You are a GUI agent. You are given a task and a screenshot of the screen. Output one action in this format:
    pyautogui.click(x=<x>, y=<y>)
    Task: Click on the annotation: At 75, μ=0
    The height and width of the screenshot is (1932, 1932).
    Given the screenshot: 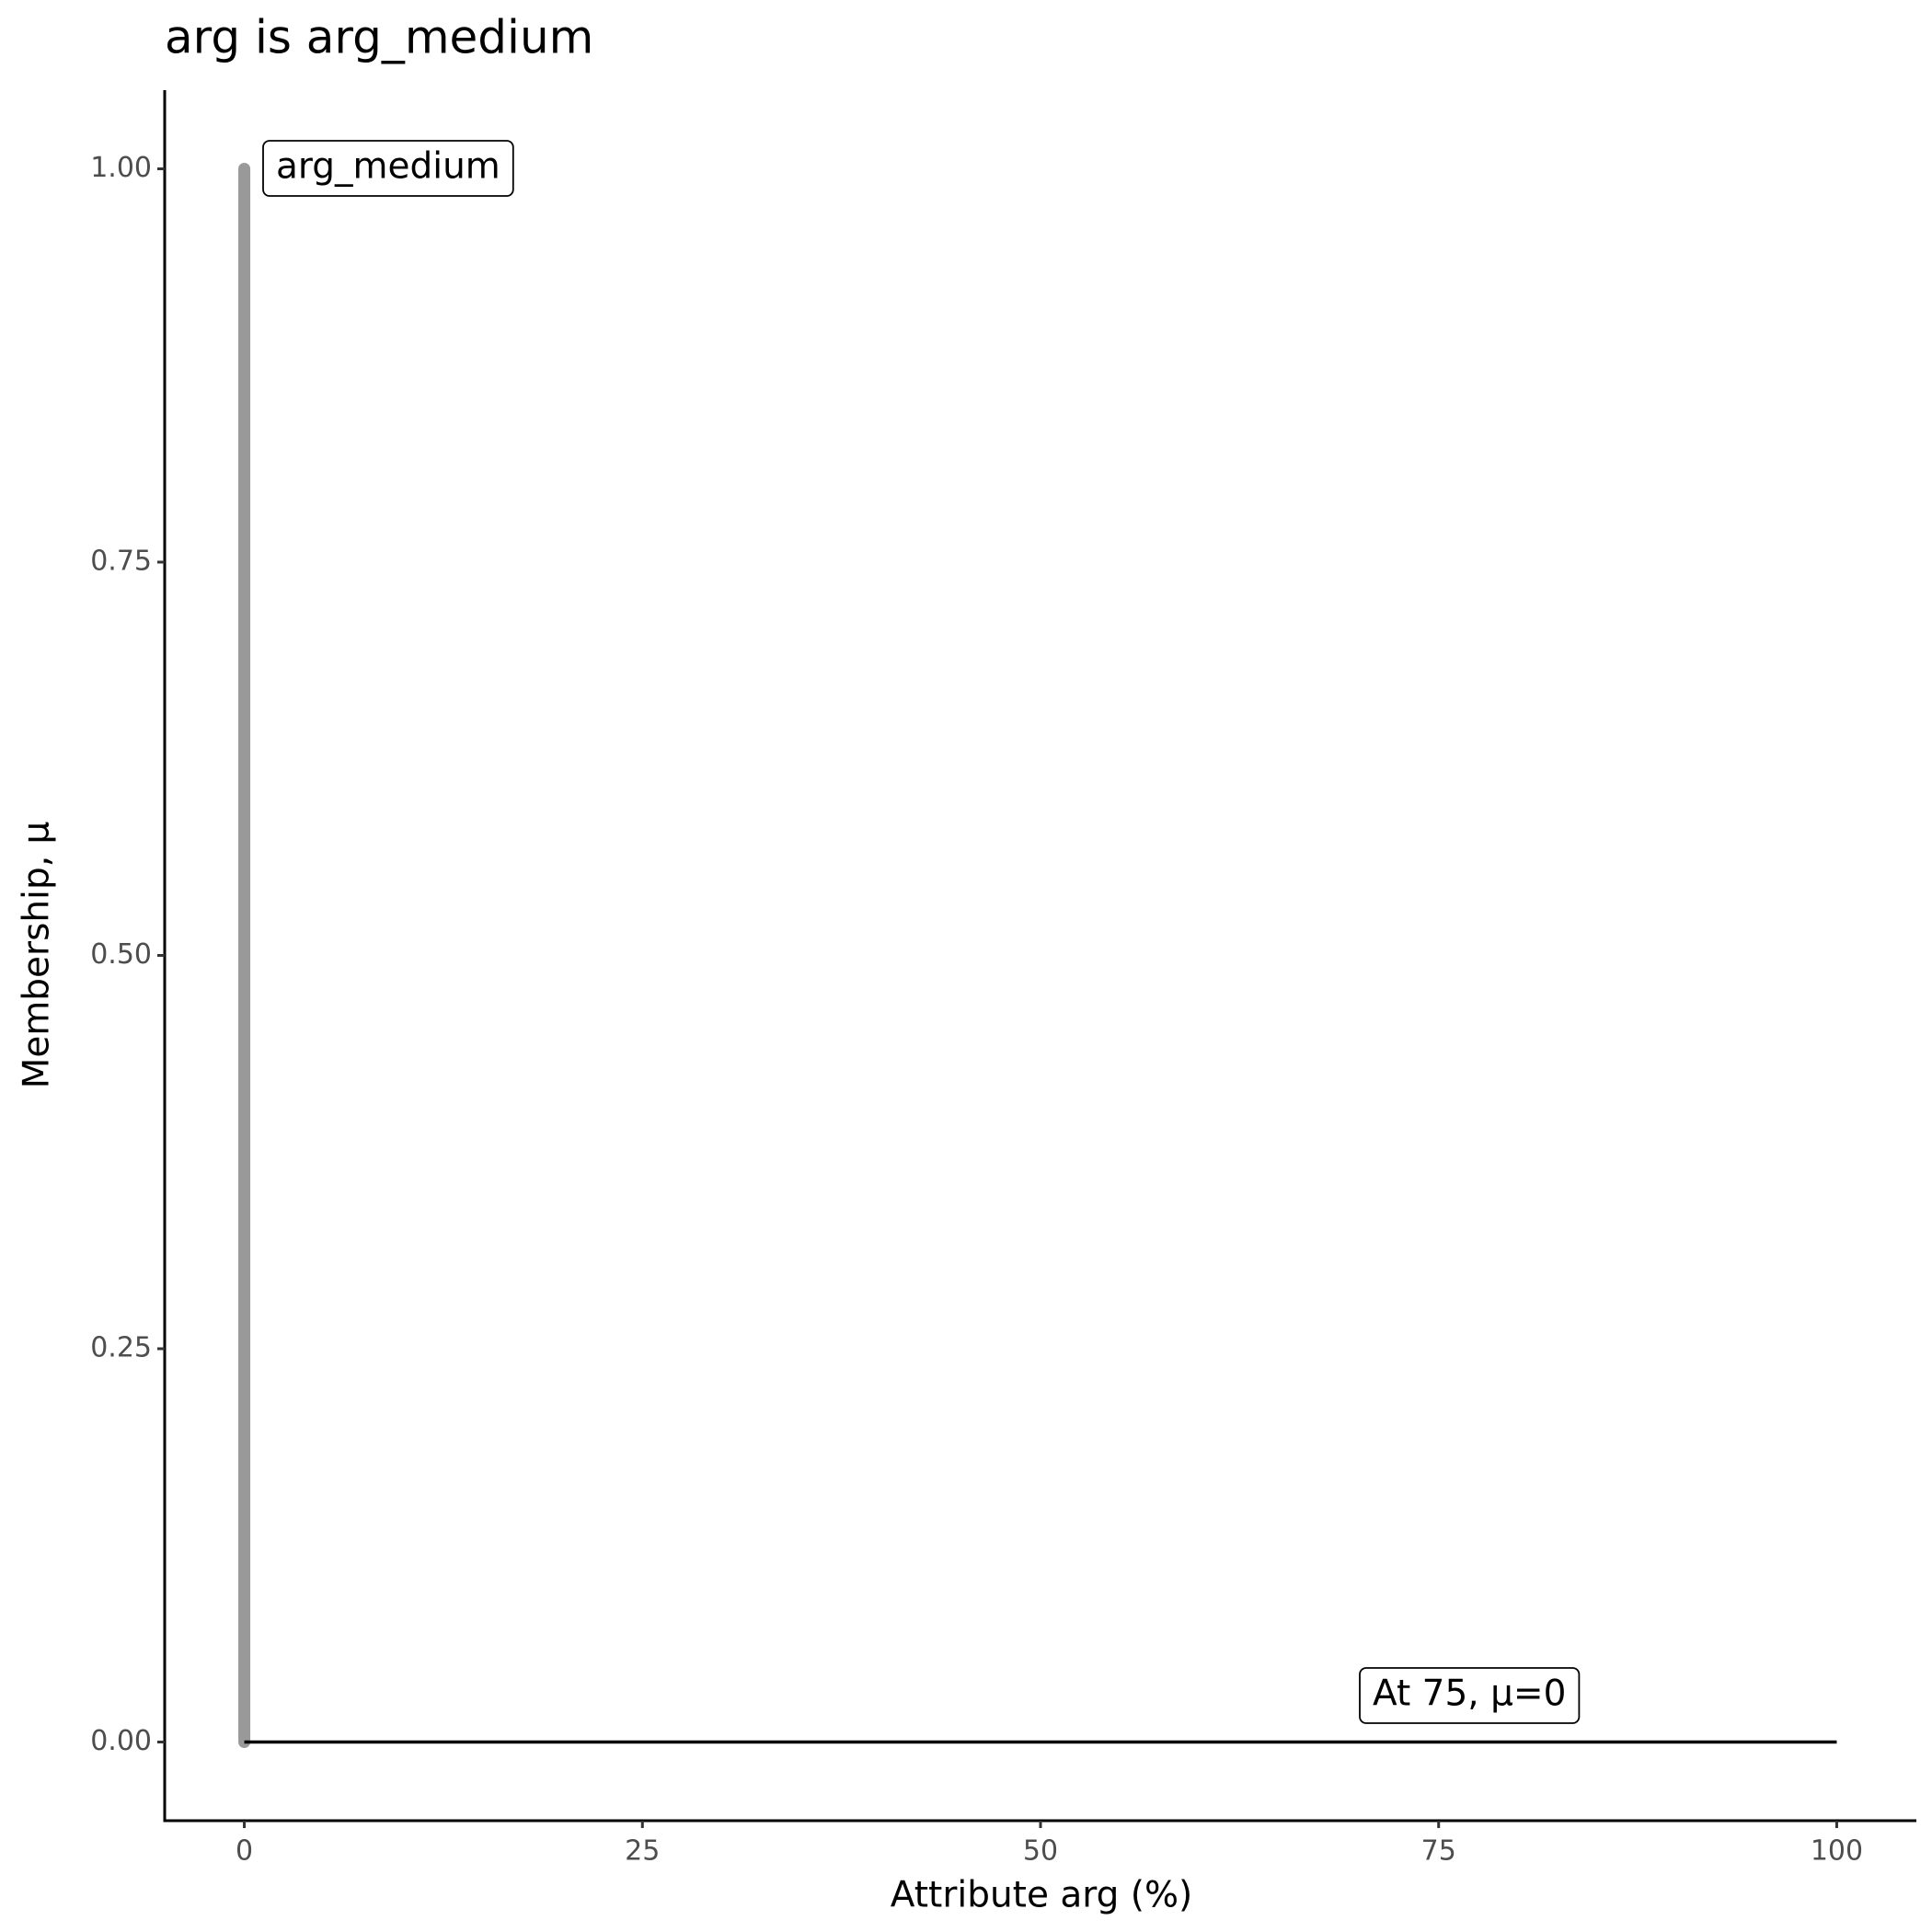 What is the action you would take?
    pyautogui.click(x=1470, y=1695)
    